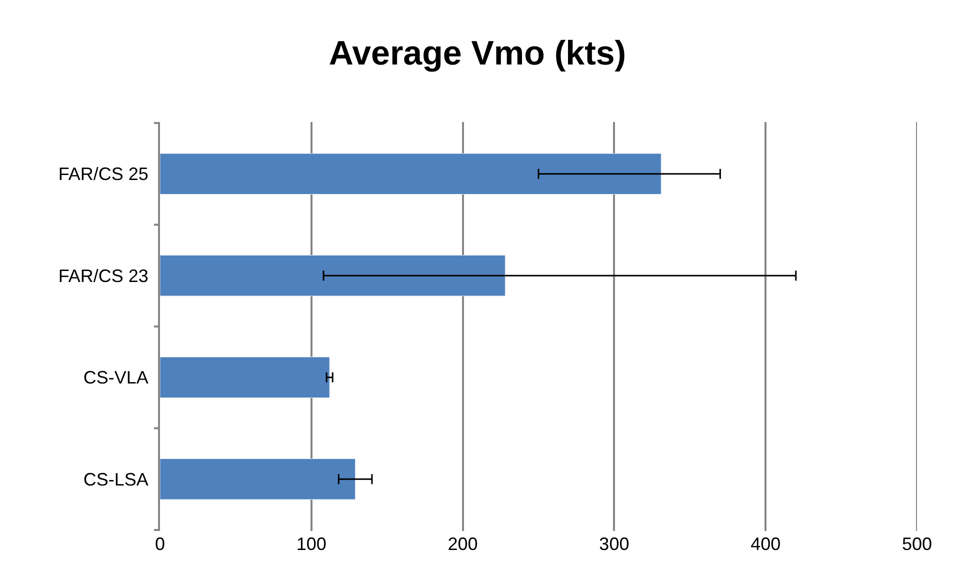 This screenshot has height=581, width=955. I want to click on x-tick-label: 200, so click(463, 544).